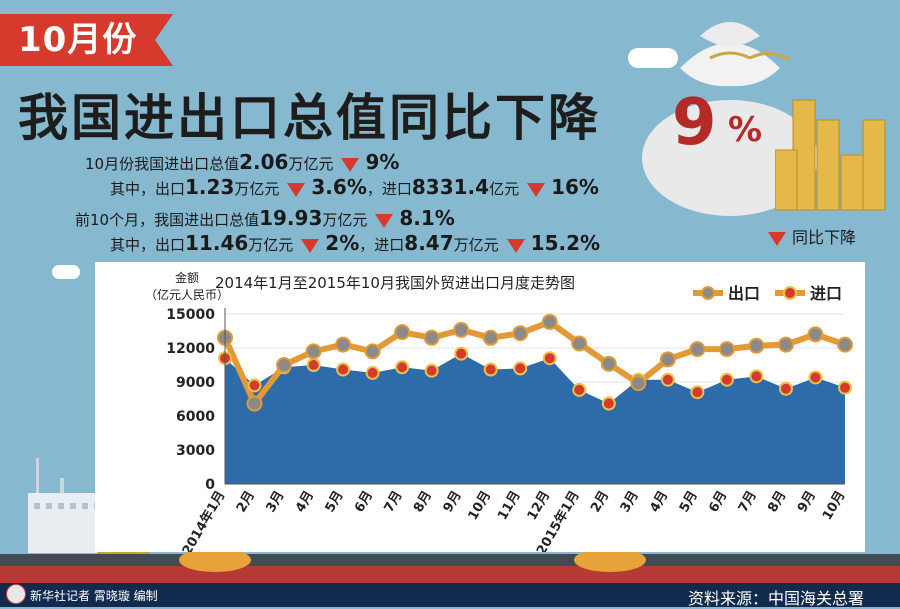 This screenshot has width=900, height=609. What do you see at coordinates (767, 293) in the screenshot?
I see `chart-legend: 出口 进口` at bounding box center [767, 293].